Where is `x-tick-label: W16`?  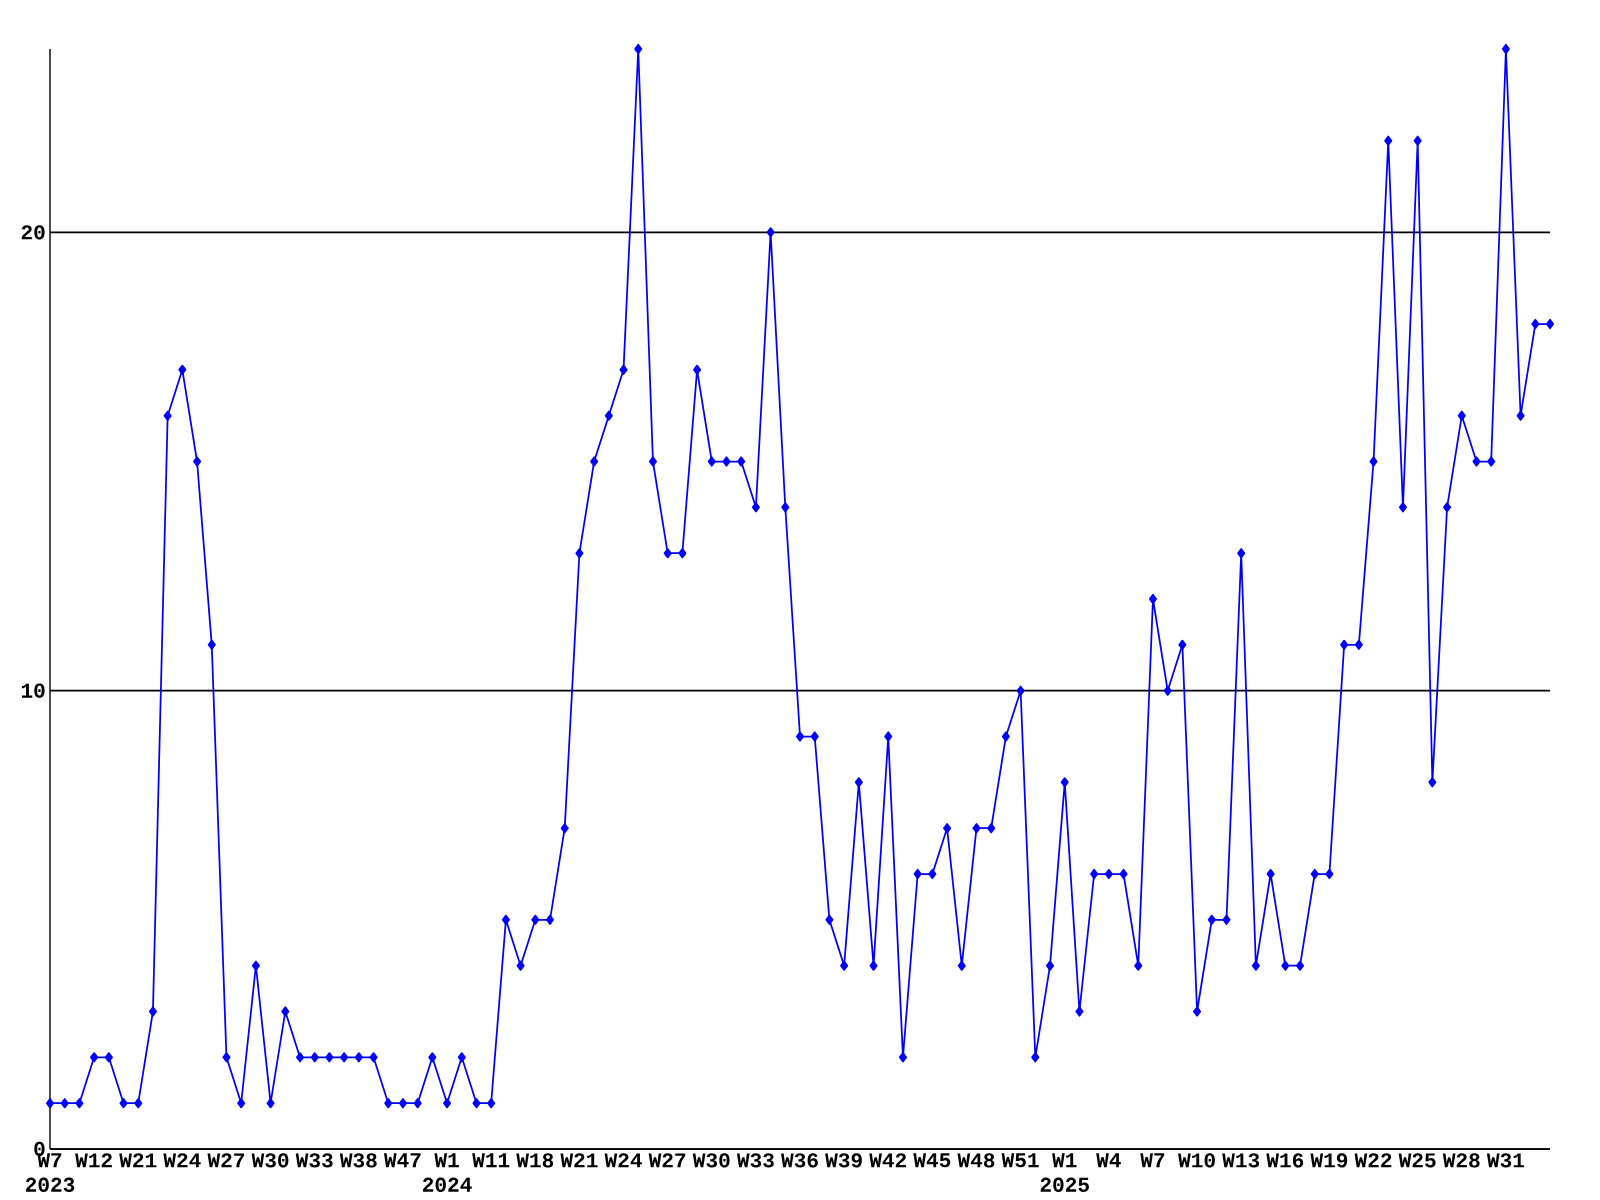
x-tick-label: W16 is located at coordinates (1285, 1160).